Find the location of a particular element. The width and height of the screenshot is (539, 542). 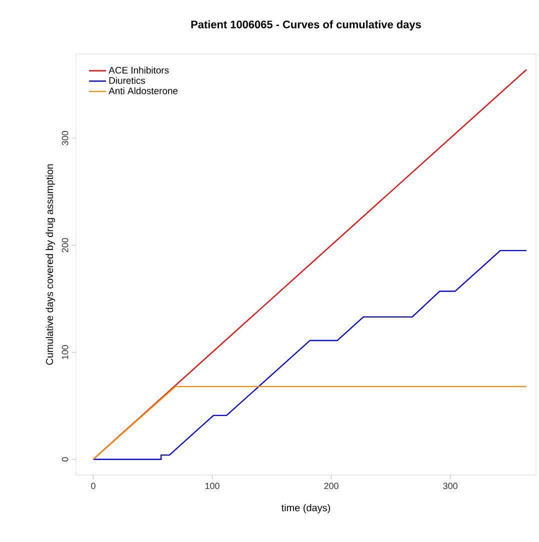

x-tick-label: 100 is located at coordinates (212, 486).